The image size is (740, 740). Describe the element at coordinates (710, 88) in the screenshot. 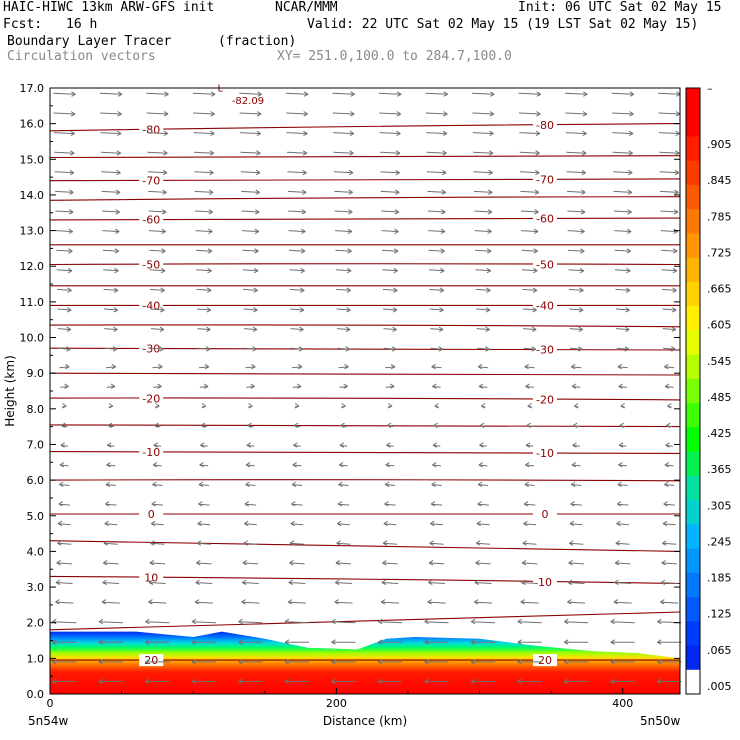

I see `colorbar-label: –` at that location.